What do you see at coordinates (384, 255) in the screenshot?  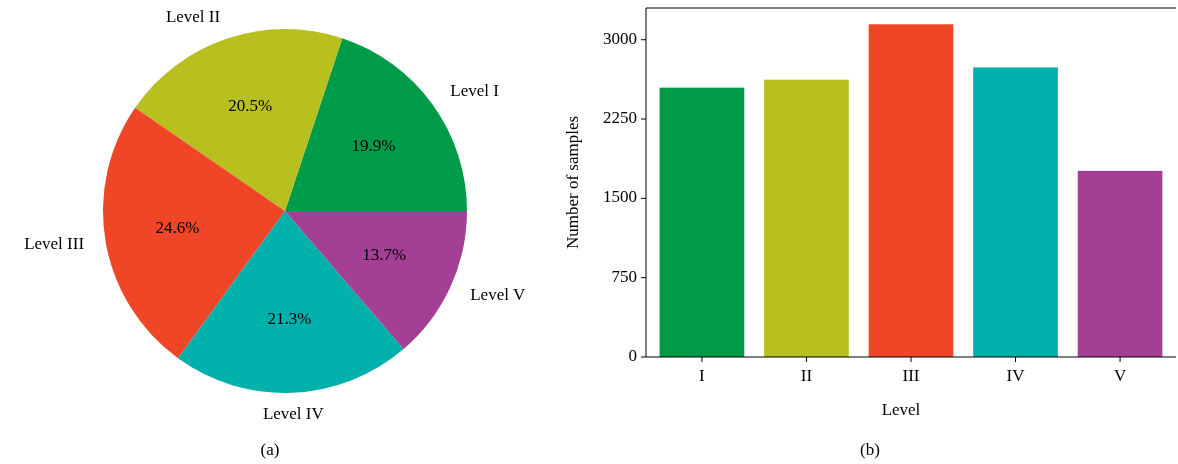 I see `data-label: 13.7%` at bounding box center [384, 255].